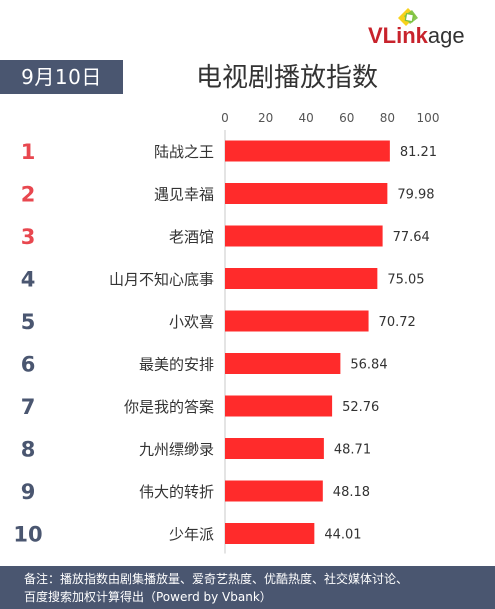 The image size is (495, 609). Describe the element at coordinates (176, 450) in the screenshot. I see `category-label: 九州缥缈录` at that location.